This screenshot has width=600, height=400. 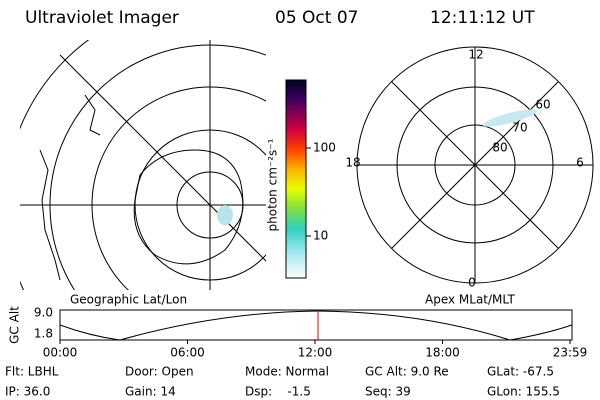 I want to click on x-tick-label: 00:00, so click(x=60, y=353).